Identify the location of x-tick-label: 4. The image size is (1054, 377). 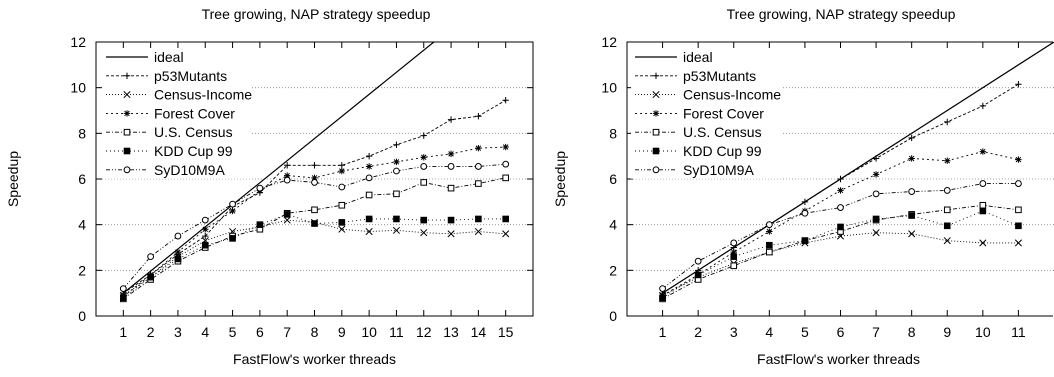
(769, 332).